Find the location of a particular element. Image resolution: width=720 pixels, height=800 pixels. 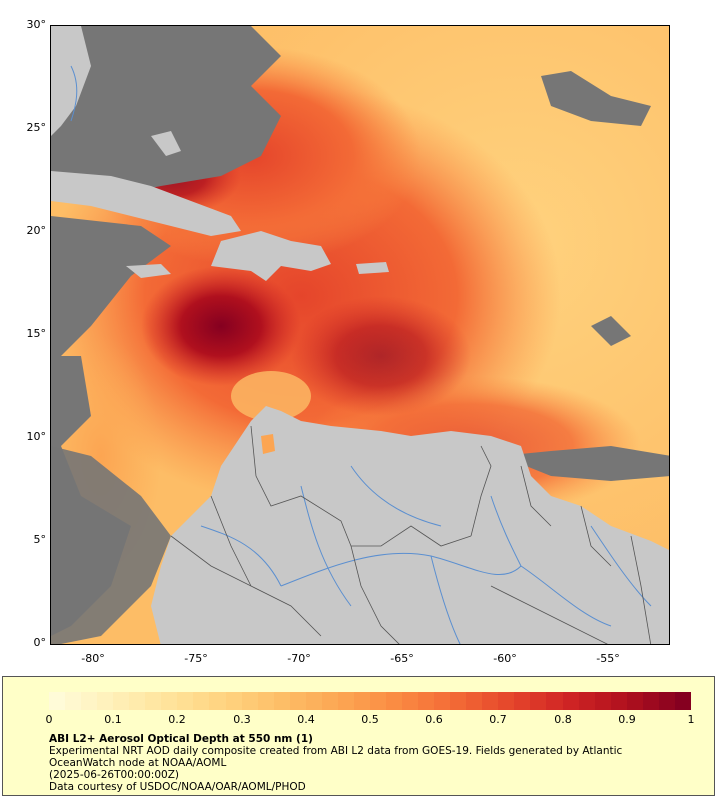

lat-tick-label: 10° is located at coordinates (36, 436).